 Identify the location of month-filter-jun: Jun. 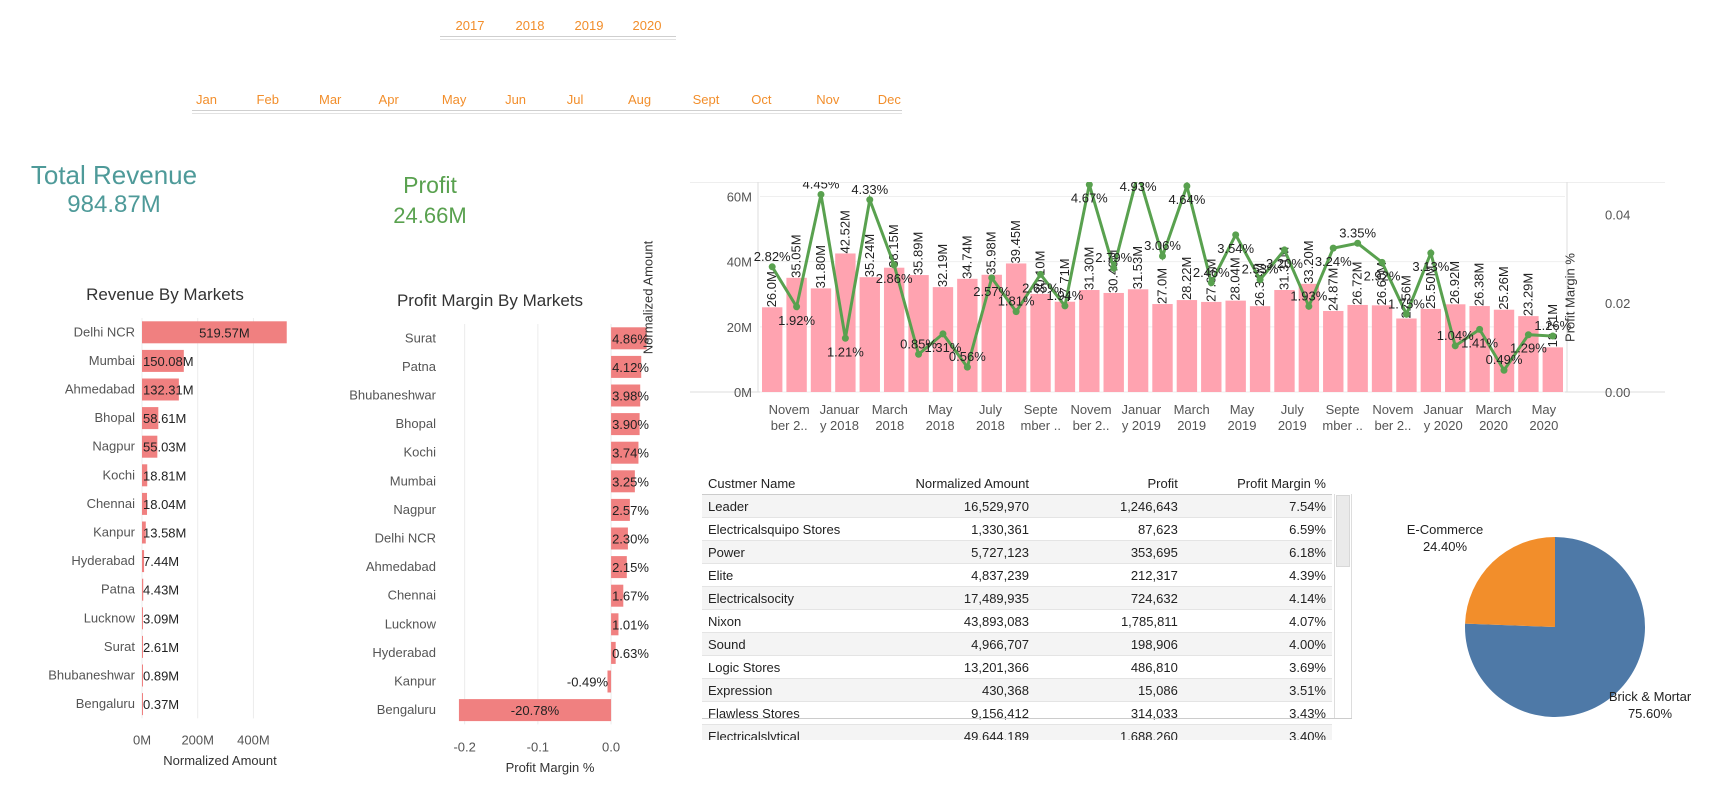
(516, 99).